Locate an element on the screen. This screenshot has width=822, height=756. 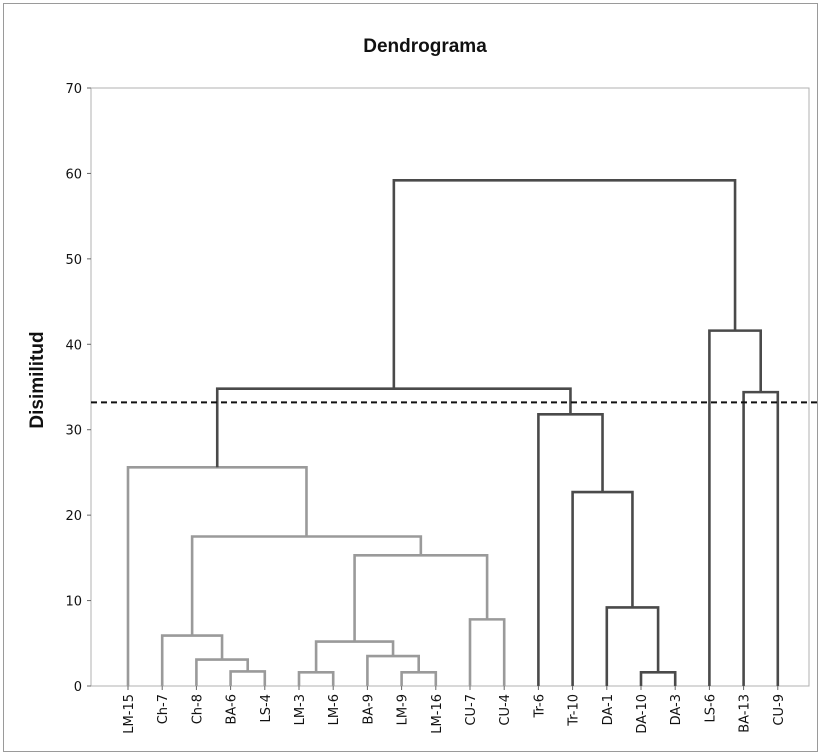
y-tick-label: 50 is located at coordinates (73, 260).